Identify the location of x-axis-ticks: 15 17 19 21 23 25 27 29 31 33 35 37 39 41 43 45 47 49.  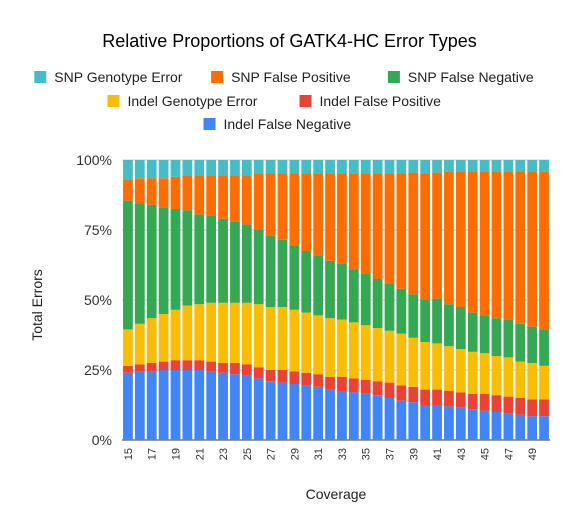
(331, 454).